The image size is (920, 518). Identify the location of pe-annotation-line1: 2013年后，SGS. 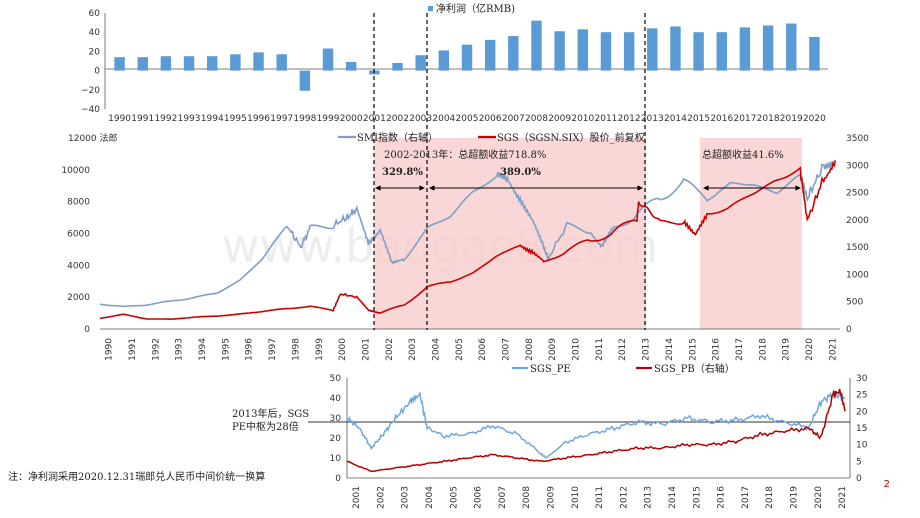
(270, 413).